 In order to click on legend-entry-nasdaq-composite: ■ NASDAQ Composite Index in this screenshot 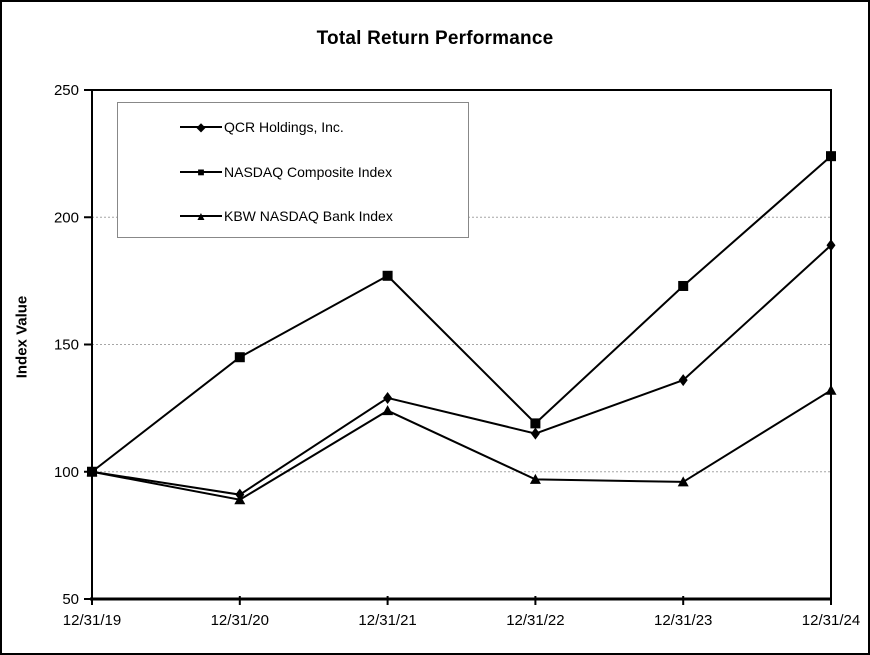, I will do `click(319, 172)`.